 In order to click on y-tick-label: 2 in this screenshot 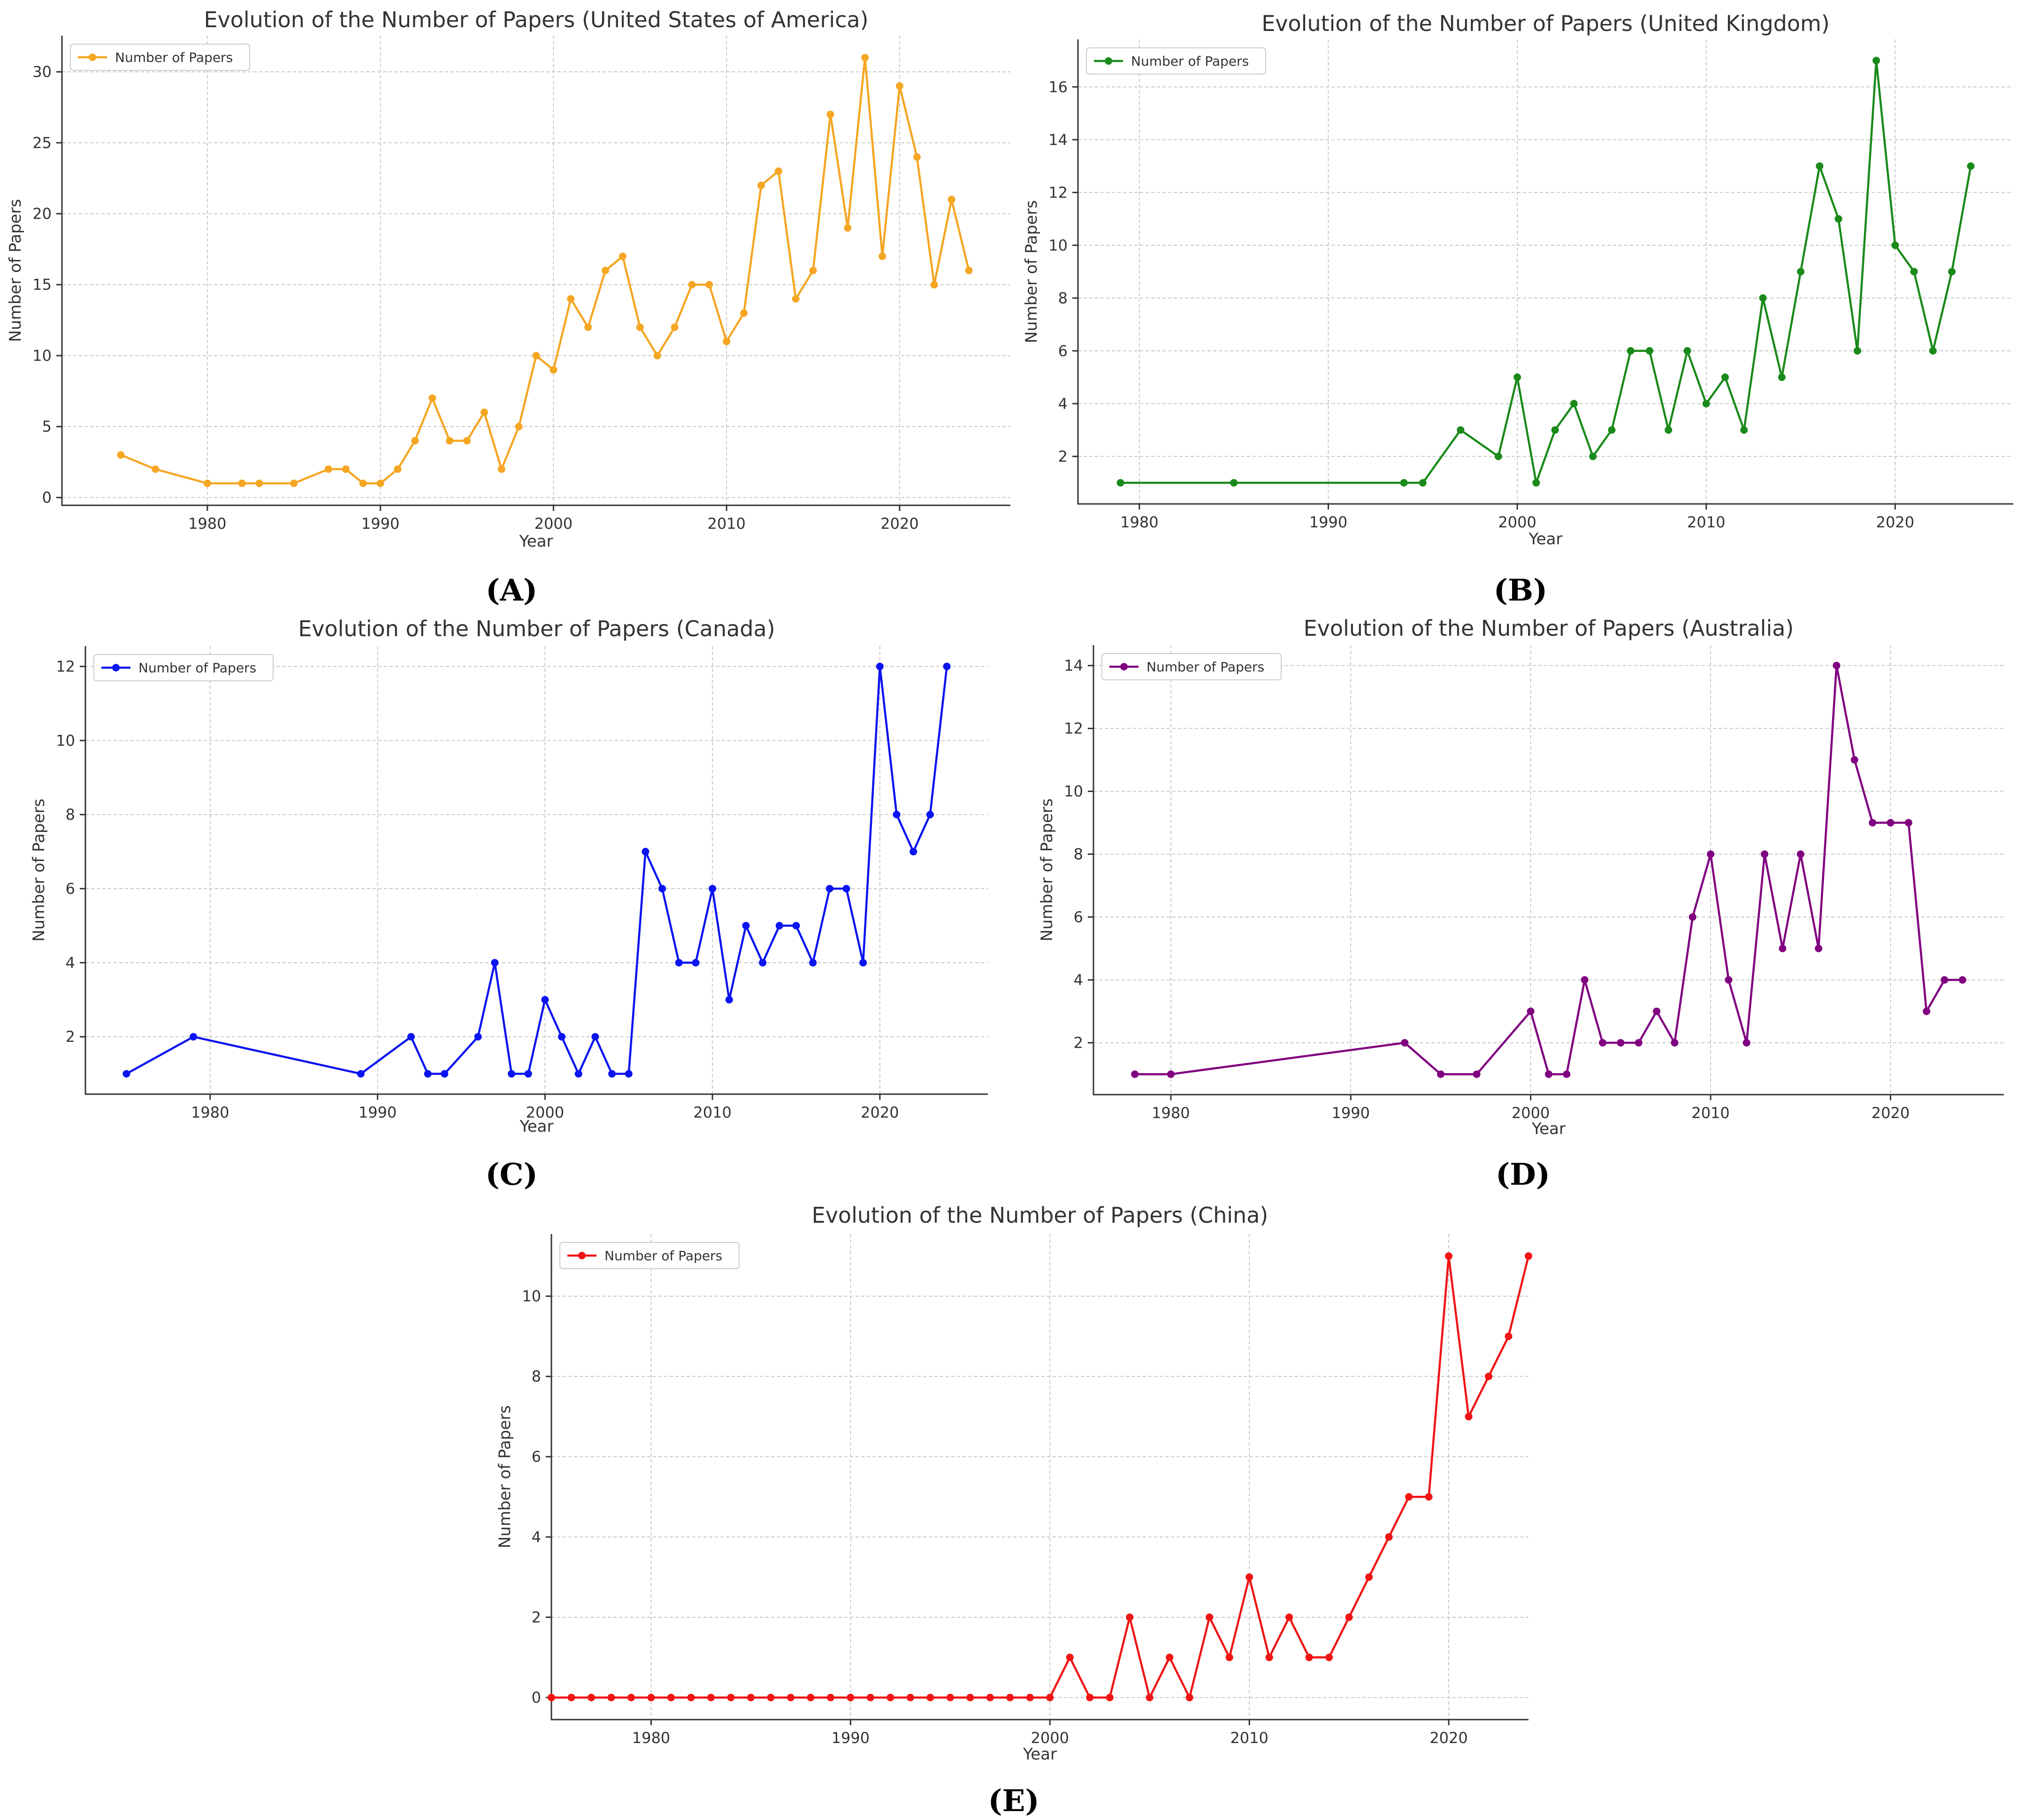, I will do `click(70, 1037)`.